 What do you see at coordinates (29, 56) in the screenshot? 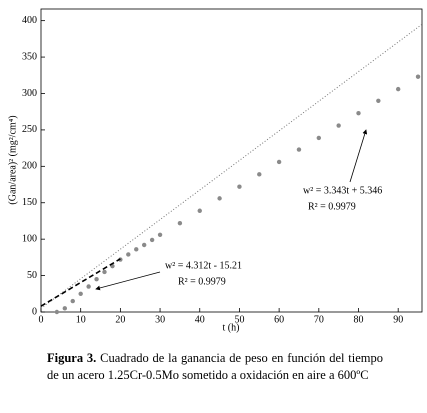
I see `y-tick-label: 350` at bounding box center [29, 56].